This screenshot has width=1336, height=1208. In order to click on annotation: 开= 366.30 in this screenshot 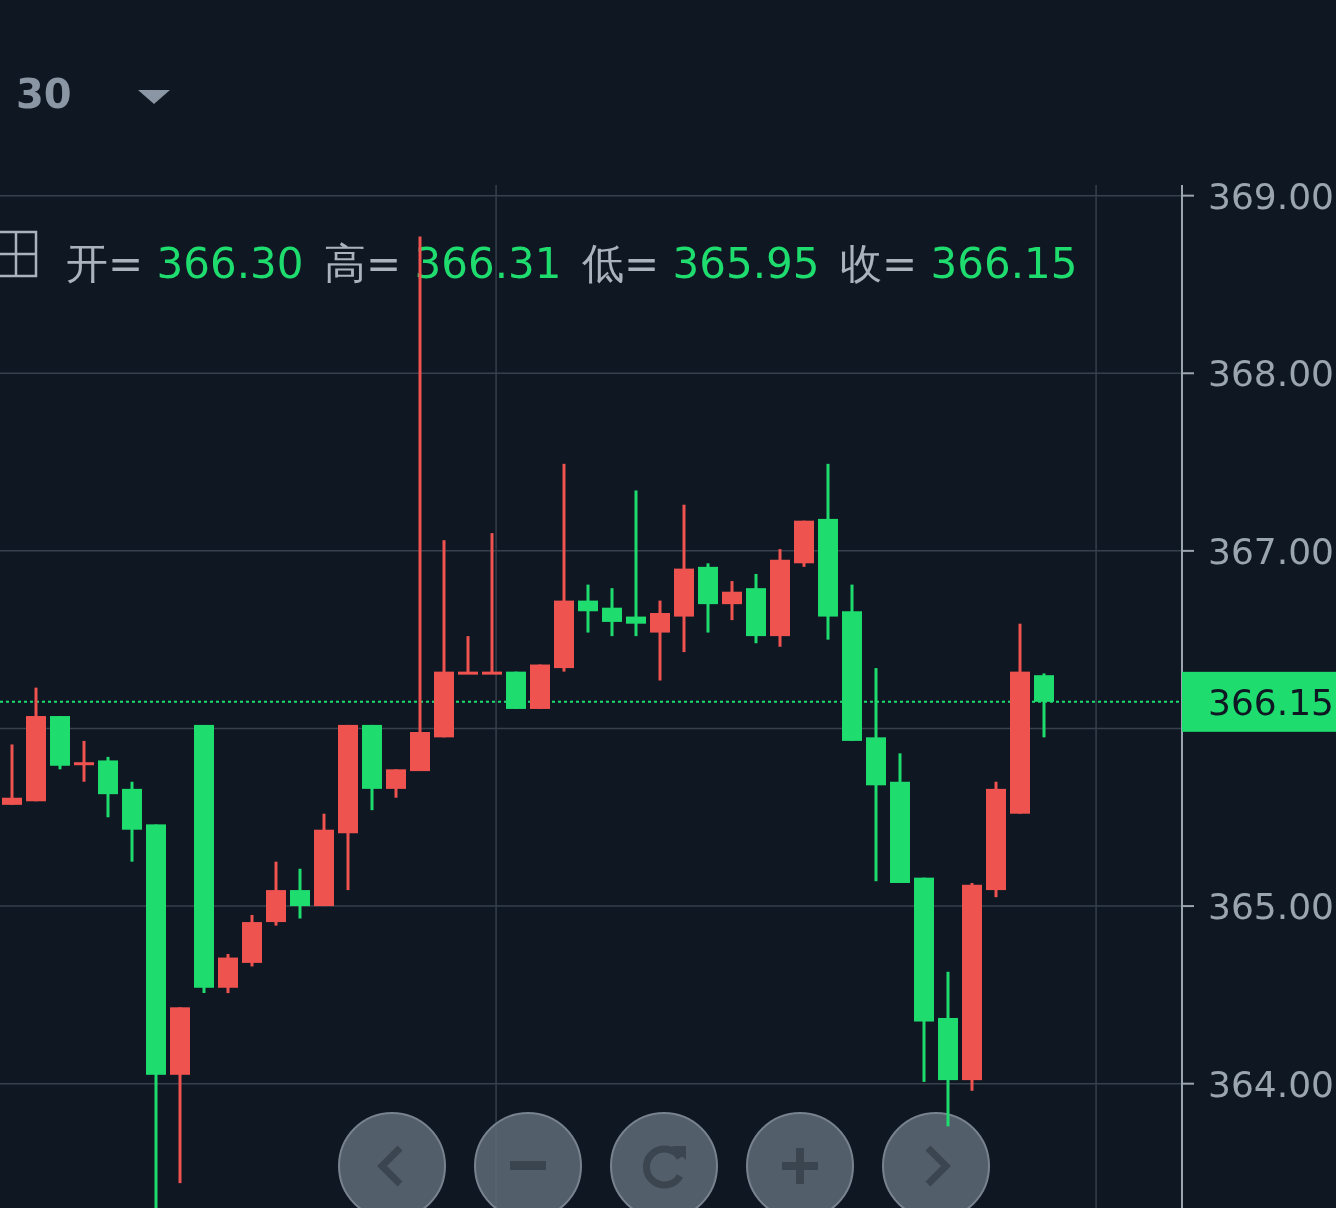, I will do `click(185, 263)`.